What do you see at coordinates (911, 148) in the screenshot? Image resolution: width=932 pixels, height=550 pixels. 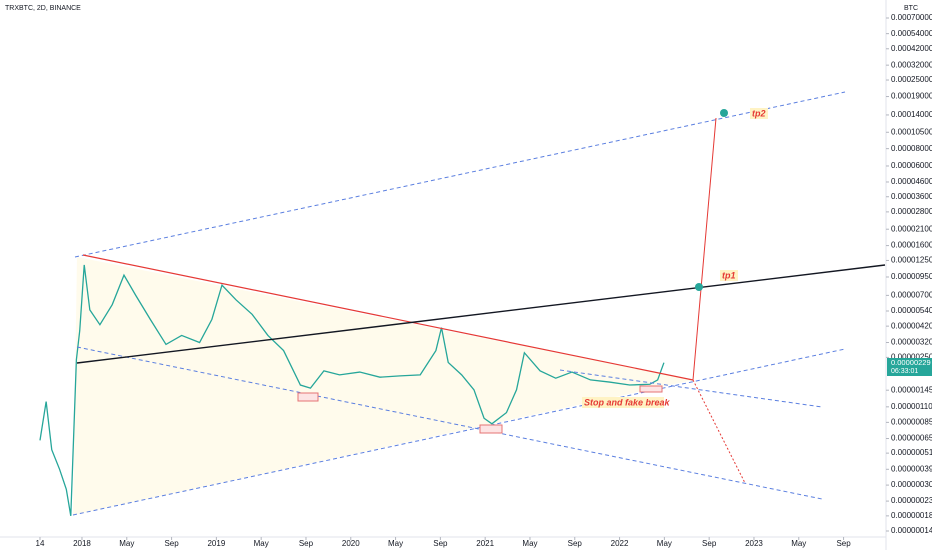 I see `y-tick-label: 0.00008000` at bounding box center [911, 148].